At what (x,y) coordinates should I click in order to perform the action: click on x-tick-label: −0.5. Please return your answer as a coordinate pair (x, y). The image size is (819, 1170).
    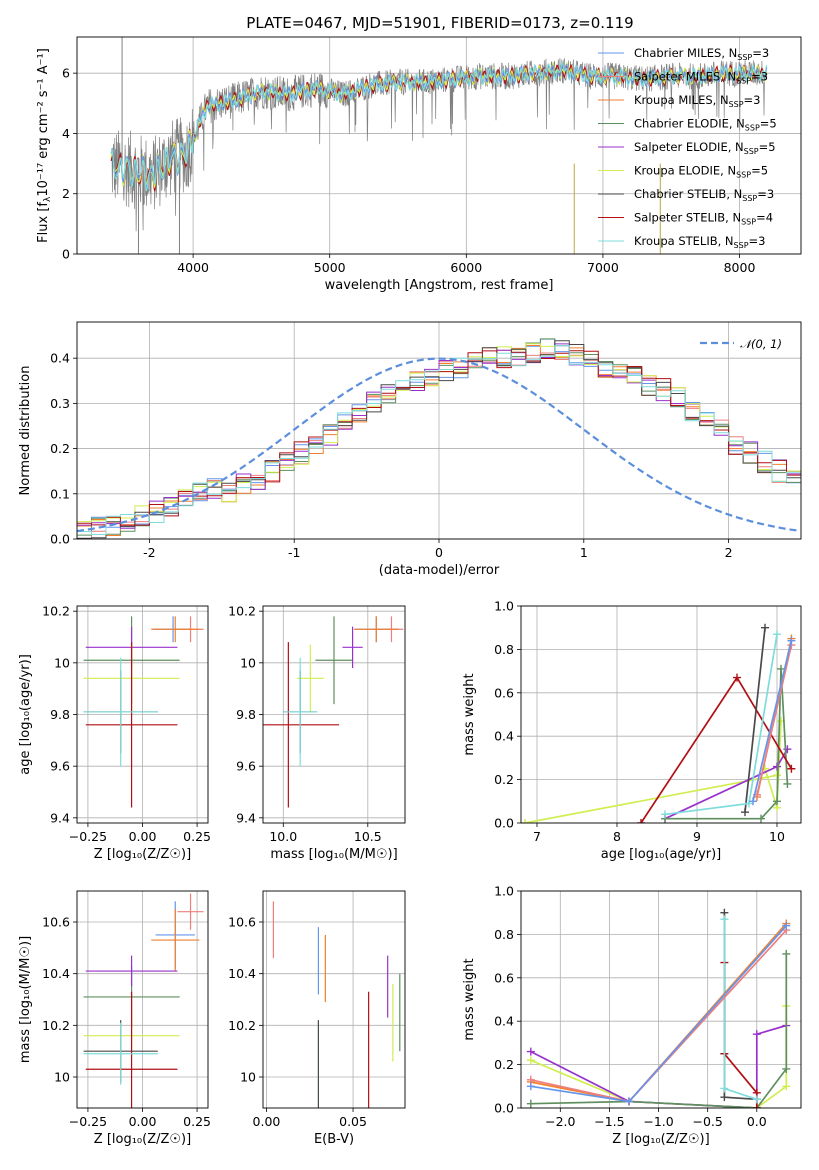
    Looking at the image, I should click on (707, 1121).